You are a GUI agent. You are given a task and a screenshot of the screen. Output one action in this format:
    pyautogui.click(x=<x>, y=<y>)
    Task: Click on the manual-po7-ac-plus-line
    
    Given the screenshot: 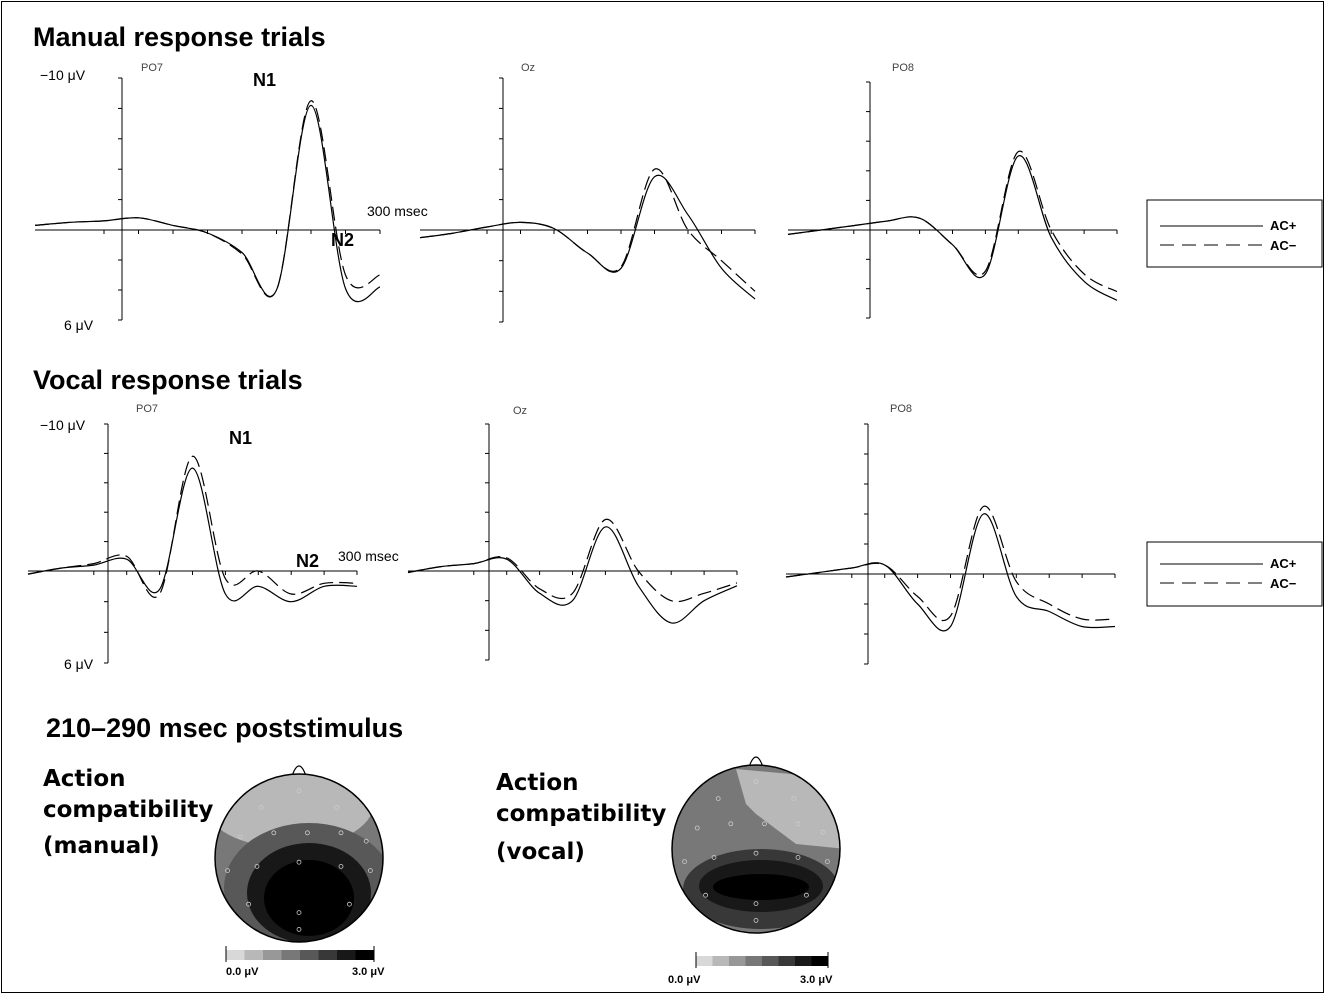 What is the action you would take?
    pyautogui.click(x=207, y=203)
    